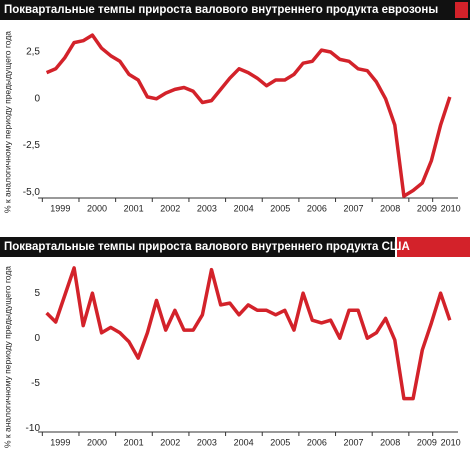 The width and height of the screenshot is (470, 460). Describe the element at coordinates (33, 428) in the screenshot. I see `y-tick-label: -10` at that location.